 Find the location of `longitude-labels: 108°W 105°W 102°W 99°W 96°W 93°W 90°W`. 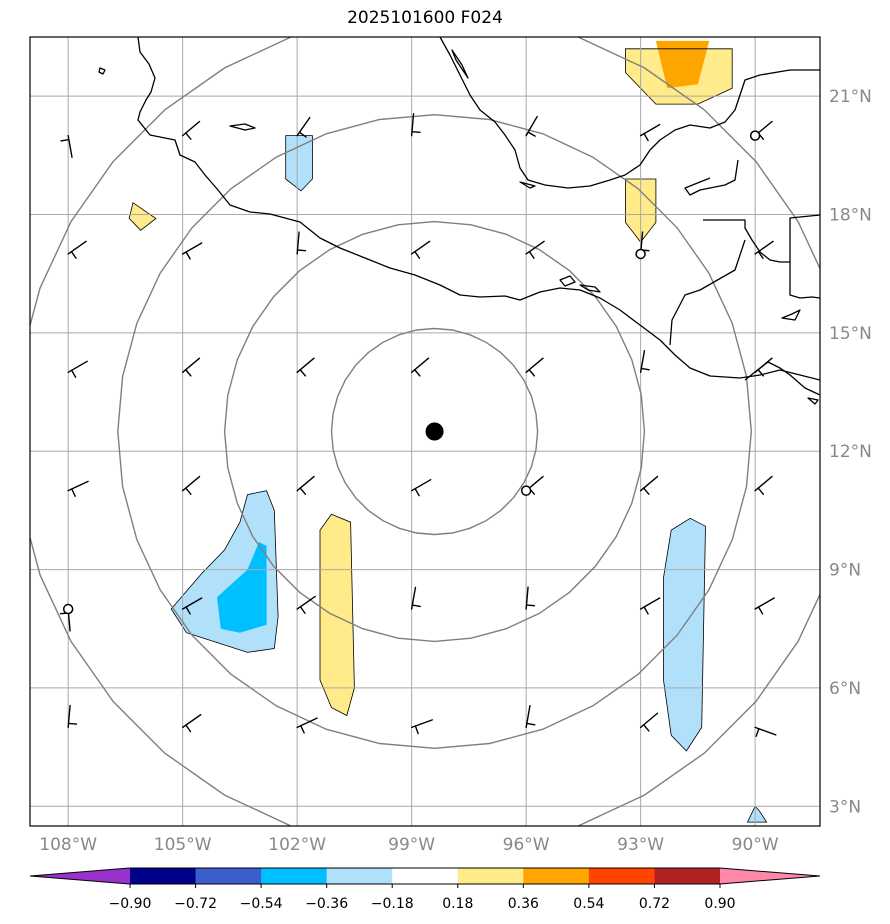

longitude-labels: 108°W 105°W 102°W 99°W 96°W 93°W 90°W is located at coordinates (408, 845).